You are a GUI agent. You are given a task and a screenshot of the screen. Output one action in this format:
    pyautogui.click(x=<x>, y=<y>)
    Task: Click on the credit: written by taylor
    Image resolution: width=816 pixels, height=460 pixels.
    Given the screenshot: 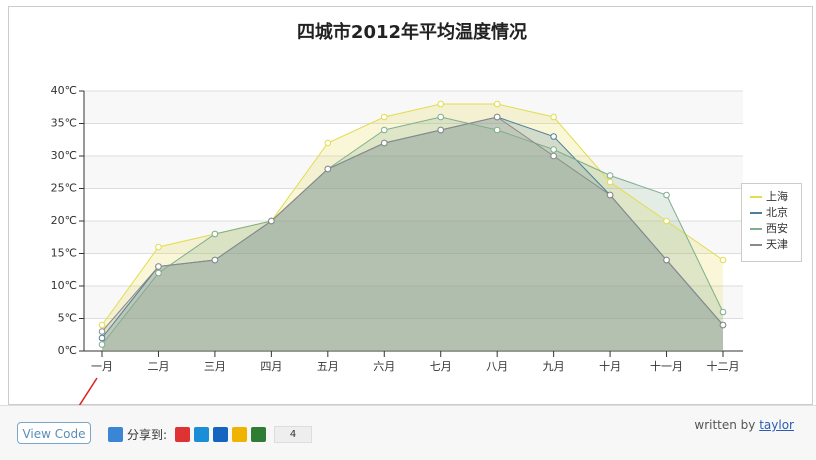 What is the action you would take?
    pyautogui.click(x=744, y=425)
    